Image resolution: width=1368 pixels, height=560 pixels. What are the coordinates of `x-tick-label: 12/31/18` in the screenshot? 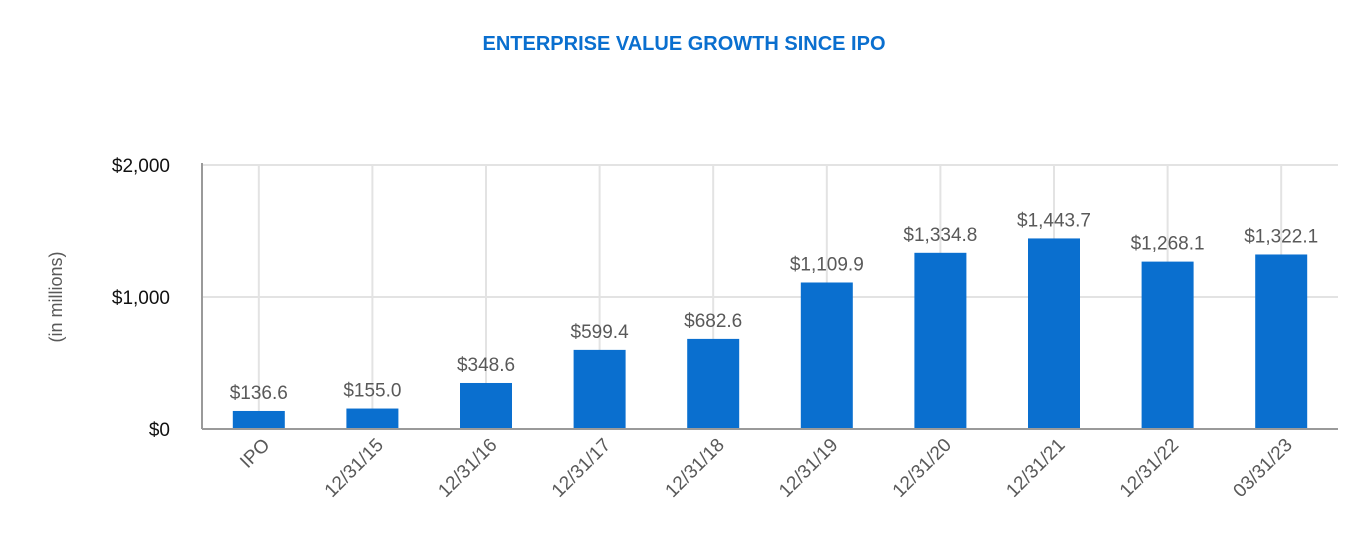 It's located at (695, 468).